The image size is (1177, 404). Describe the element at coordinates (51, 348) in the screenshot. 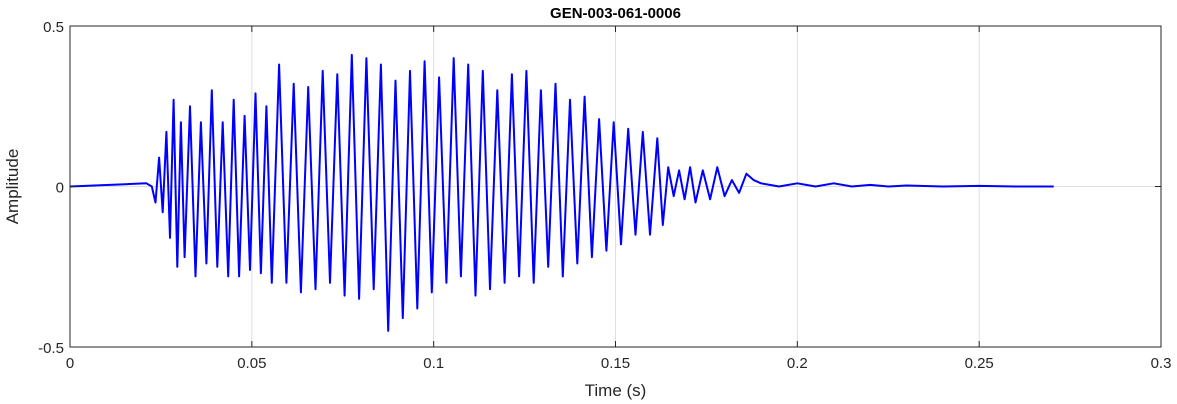

I see `y-tick-label: -0.5` at that location.